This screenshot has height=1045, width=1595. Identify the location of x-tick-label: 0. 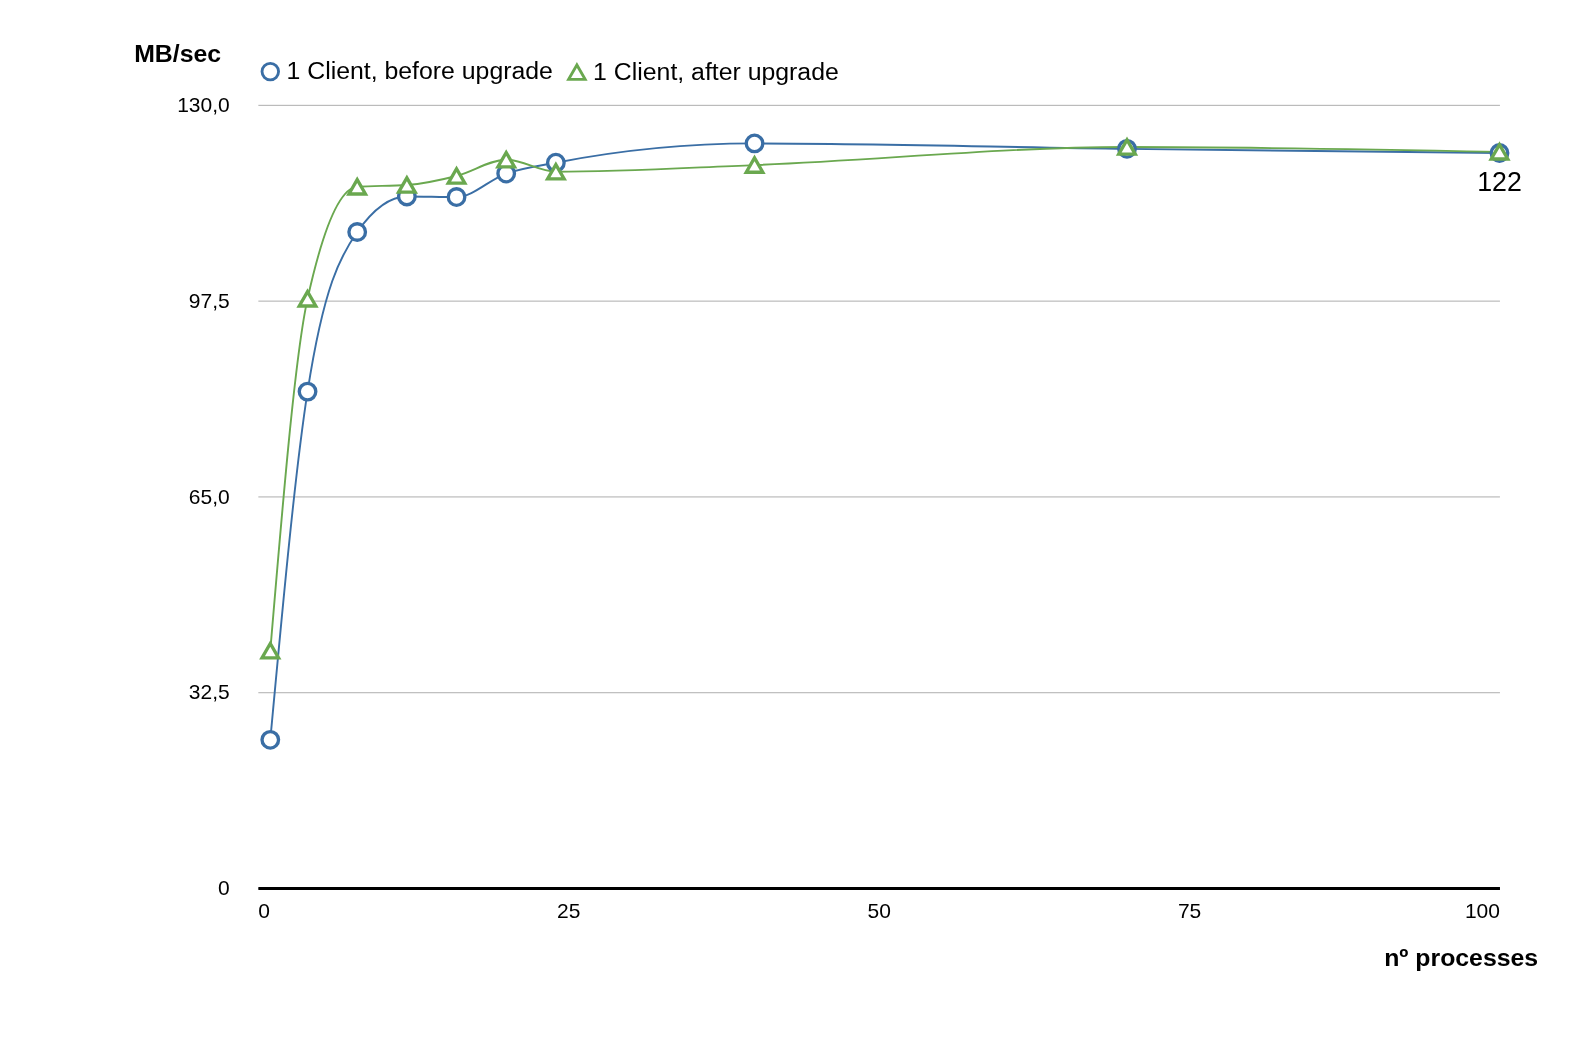
(264, 911).